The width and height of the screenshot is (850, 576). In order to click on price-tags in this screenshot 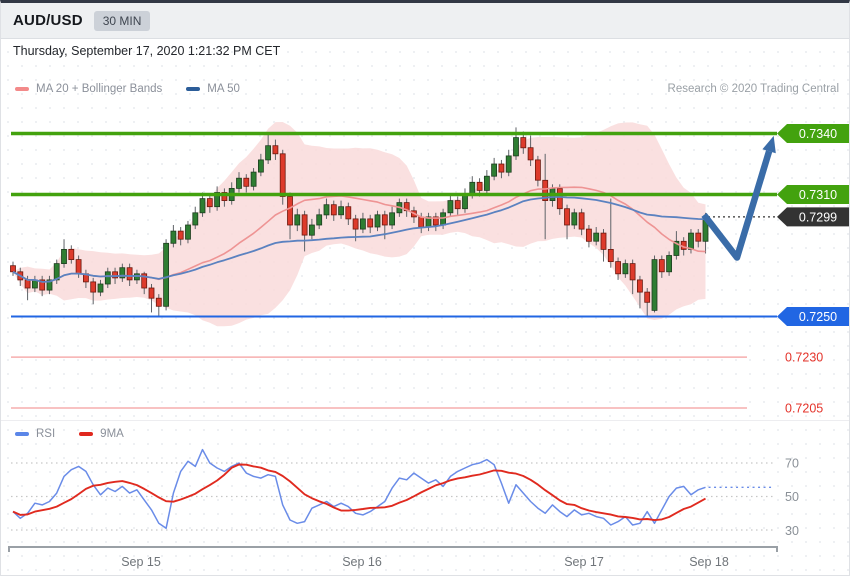, I will do `click(813, 225)`.